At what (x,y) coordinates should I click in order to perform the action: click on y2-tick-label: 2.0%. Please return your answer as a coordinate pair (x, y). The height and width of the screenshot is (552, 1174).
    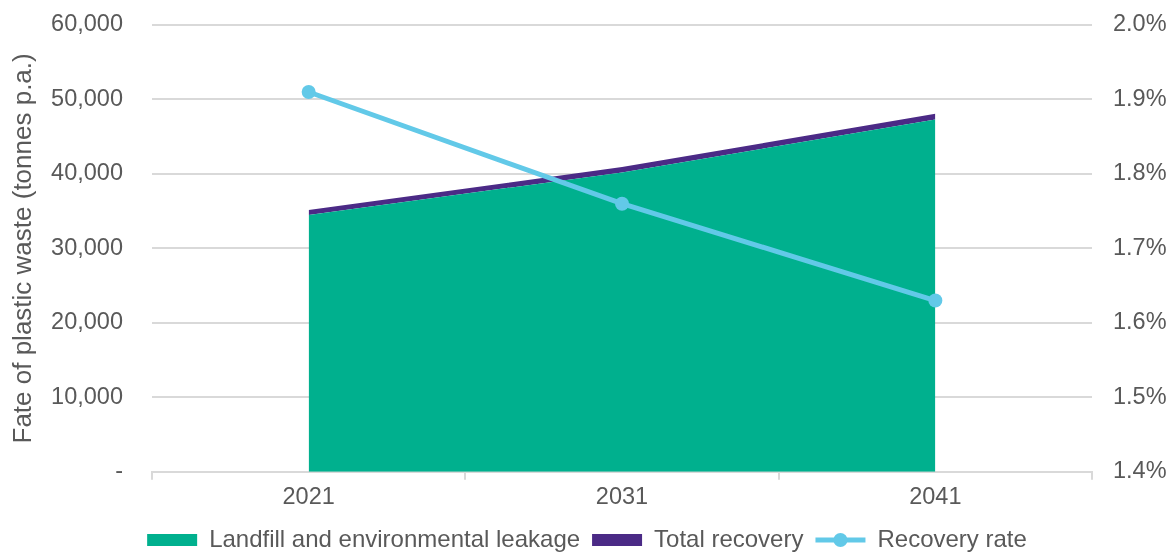
    Looking at the image, I should click on (1140, 23).